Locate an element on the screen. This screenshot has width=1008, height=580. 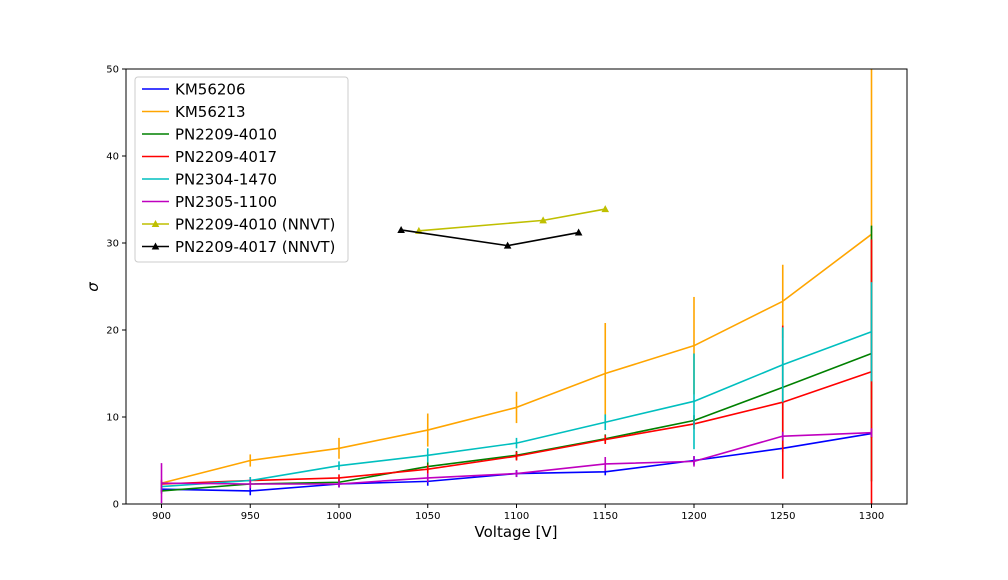
legend-box is located at coordinates (241, 169).